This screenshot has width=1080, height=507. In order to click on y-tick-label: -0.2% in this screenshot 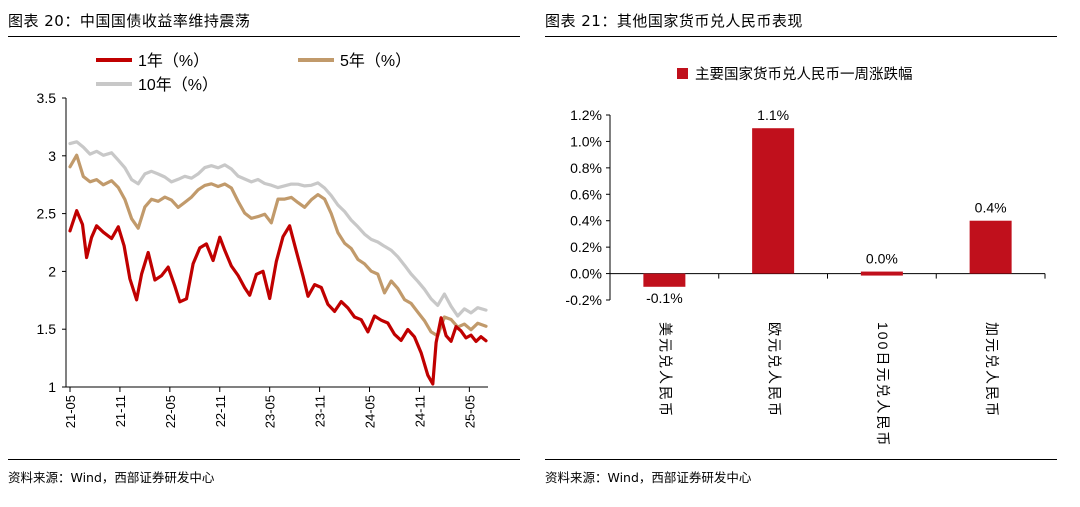, I will do `click(583, 300)`.